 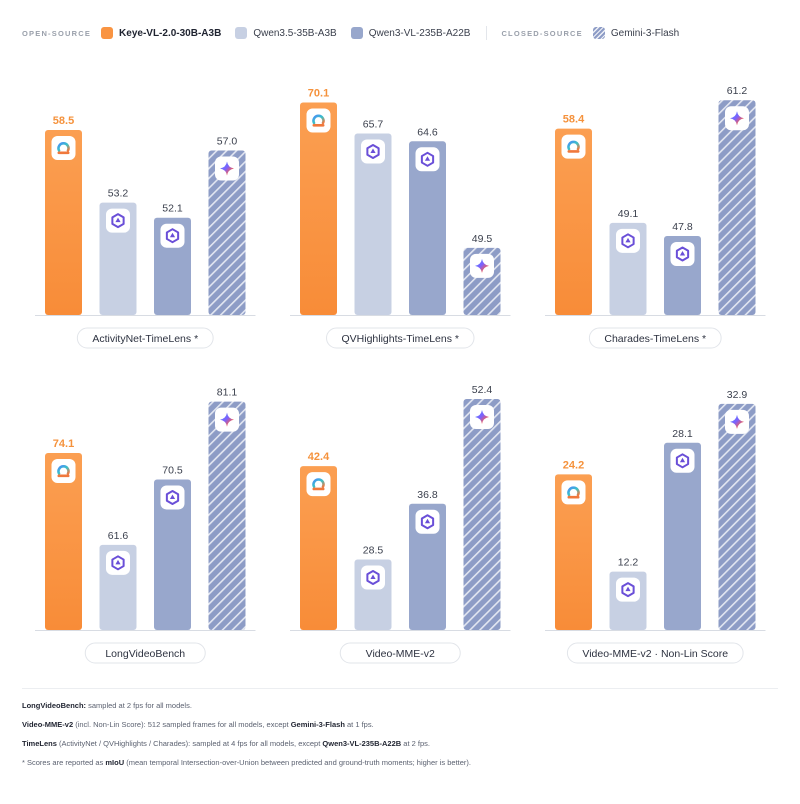 I want to click on chart-panel-4: 74.1 61.6 70.5 81.1 LongVideoBench, so click(x=145, y=525).